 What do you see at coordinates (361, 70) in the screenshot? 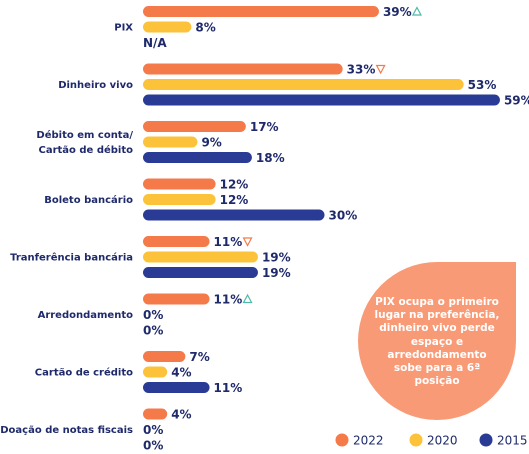
I see `value-label: 33%` at bounding box center [361, 70].